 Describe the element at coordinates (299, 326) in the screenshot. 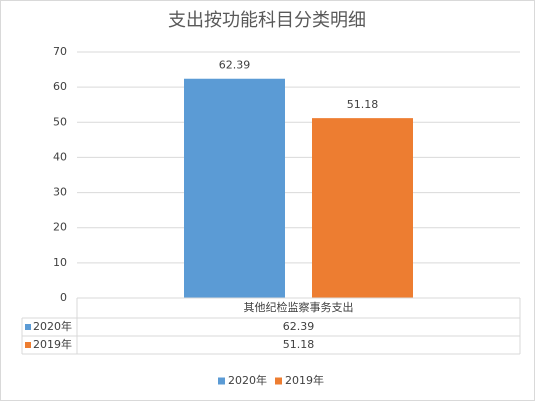

I see `table-cell: 62.39` at that location.